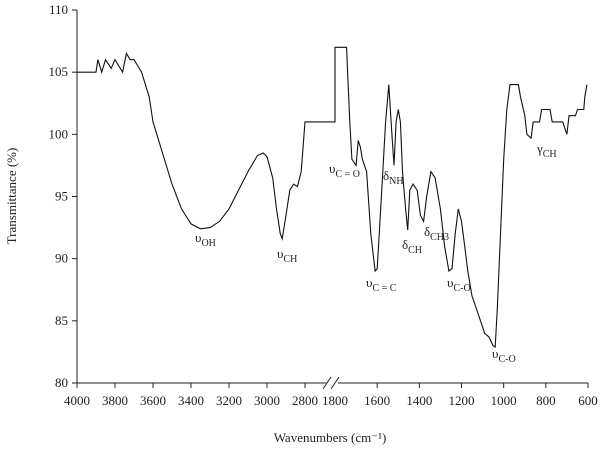 The height and width of the screenshot is (452, 600). What do you see at coordinates (61, 196) in the screenshot?
I see `y-tick-label: 95` at bounding box center [61, 196].